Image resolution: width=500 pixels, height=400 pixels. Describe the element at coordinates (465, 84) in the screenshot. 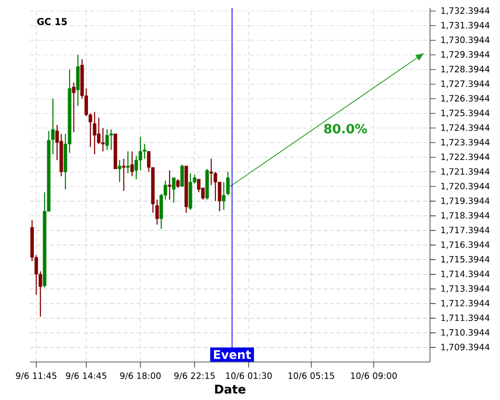

I see `y-tick-label: 1,727.3944` at that location.